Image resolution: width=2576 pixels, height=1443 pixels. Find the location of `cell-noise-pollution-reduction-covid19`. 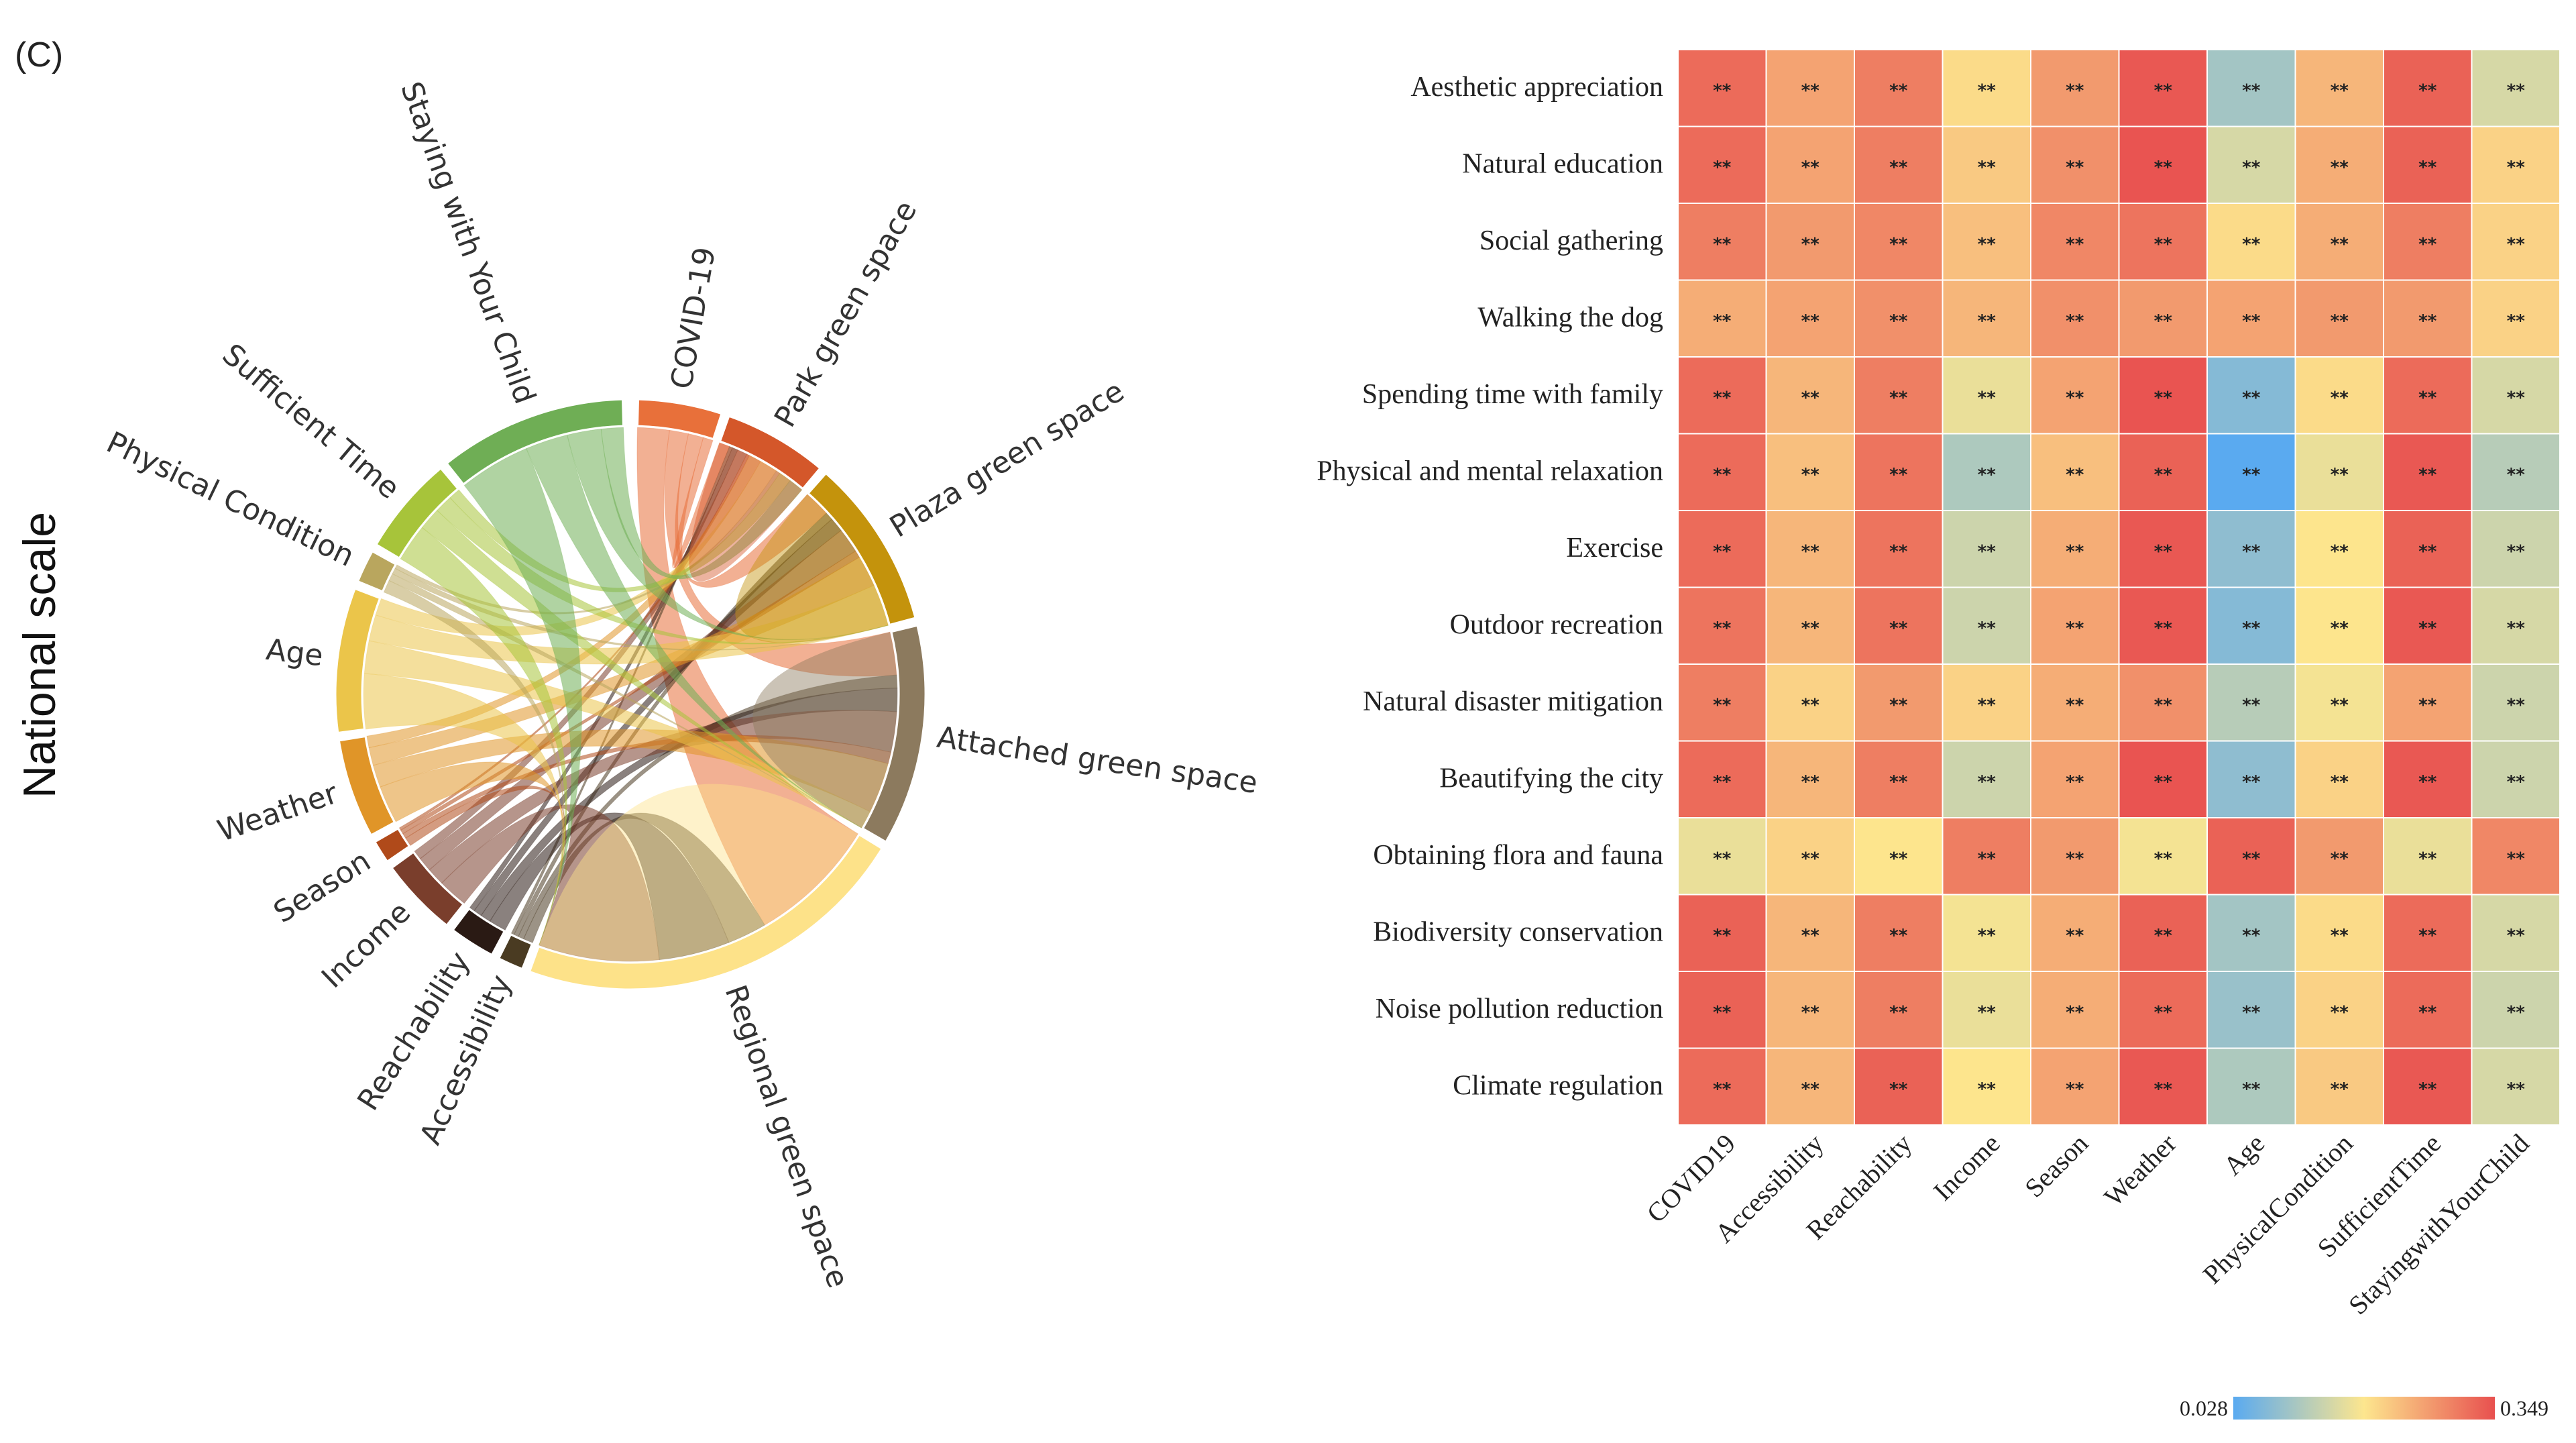

cell-noise-pollution-reduction-covid19 is located at coordinates (1722, 1010).